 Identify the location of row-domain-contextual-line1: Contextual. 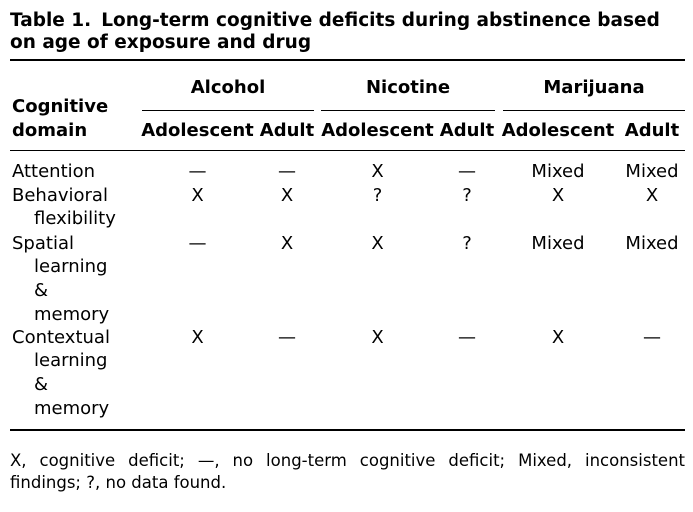
(61, 337).